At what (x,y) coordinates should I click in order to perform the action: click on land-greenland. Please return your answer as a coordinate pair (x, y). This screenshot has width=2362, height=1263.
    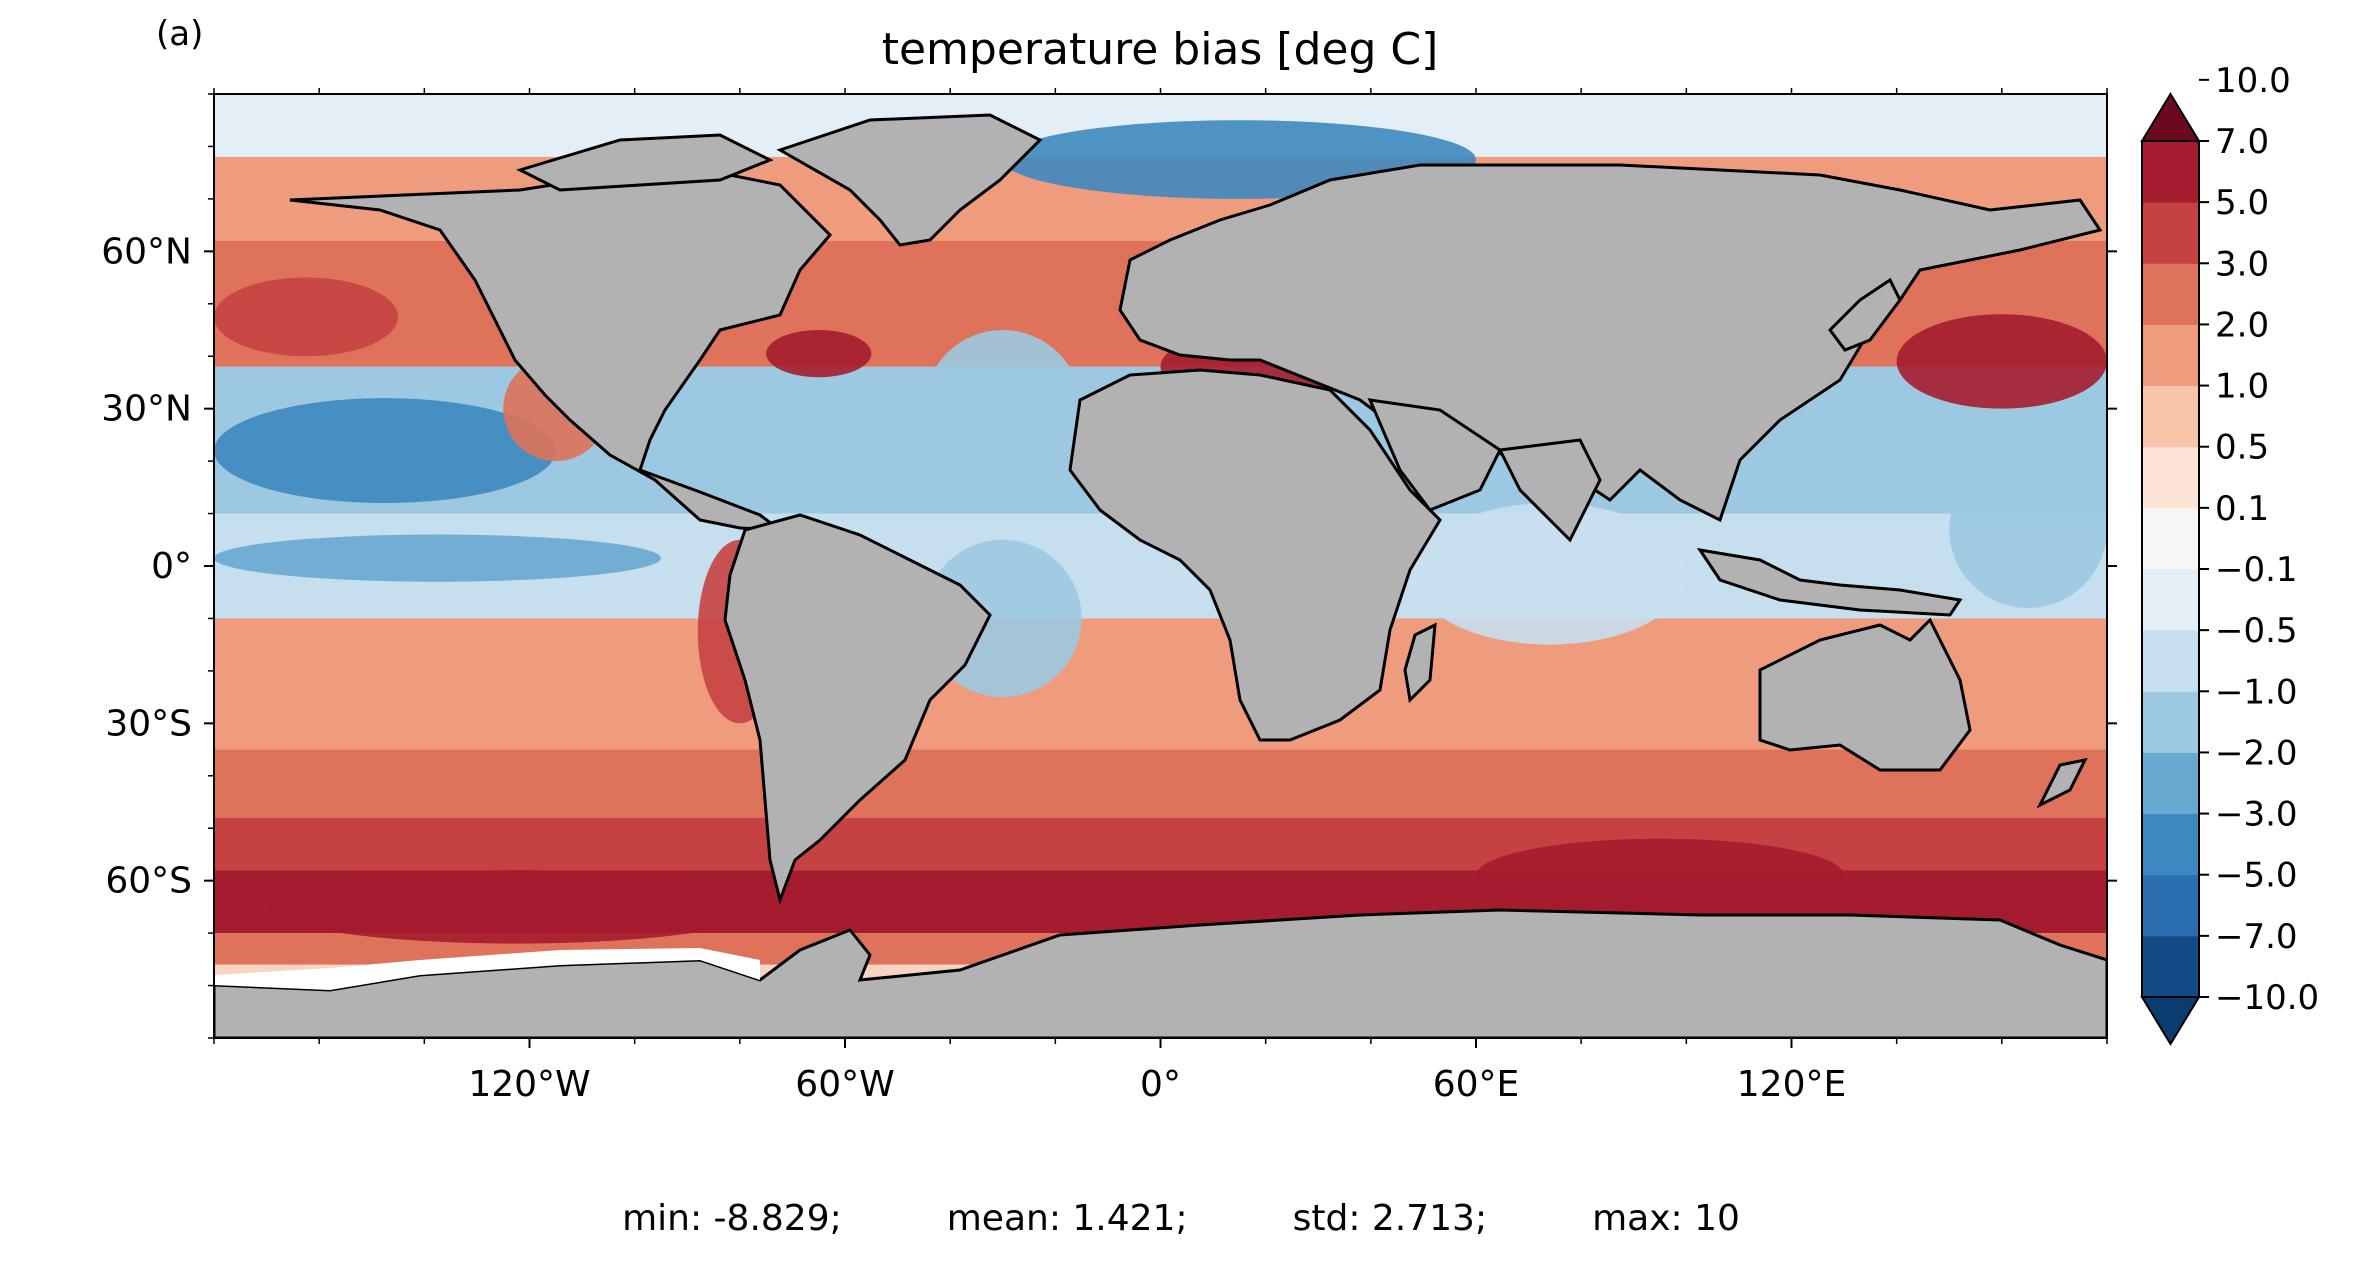
    Looking at the image, I should click on (909, 180).